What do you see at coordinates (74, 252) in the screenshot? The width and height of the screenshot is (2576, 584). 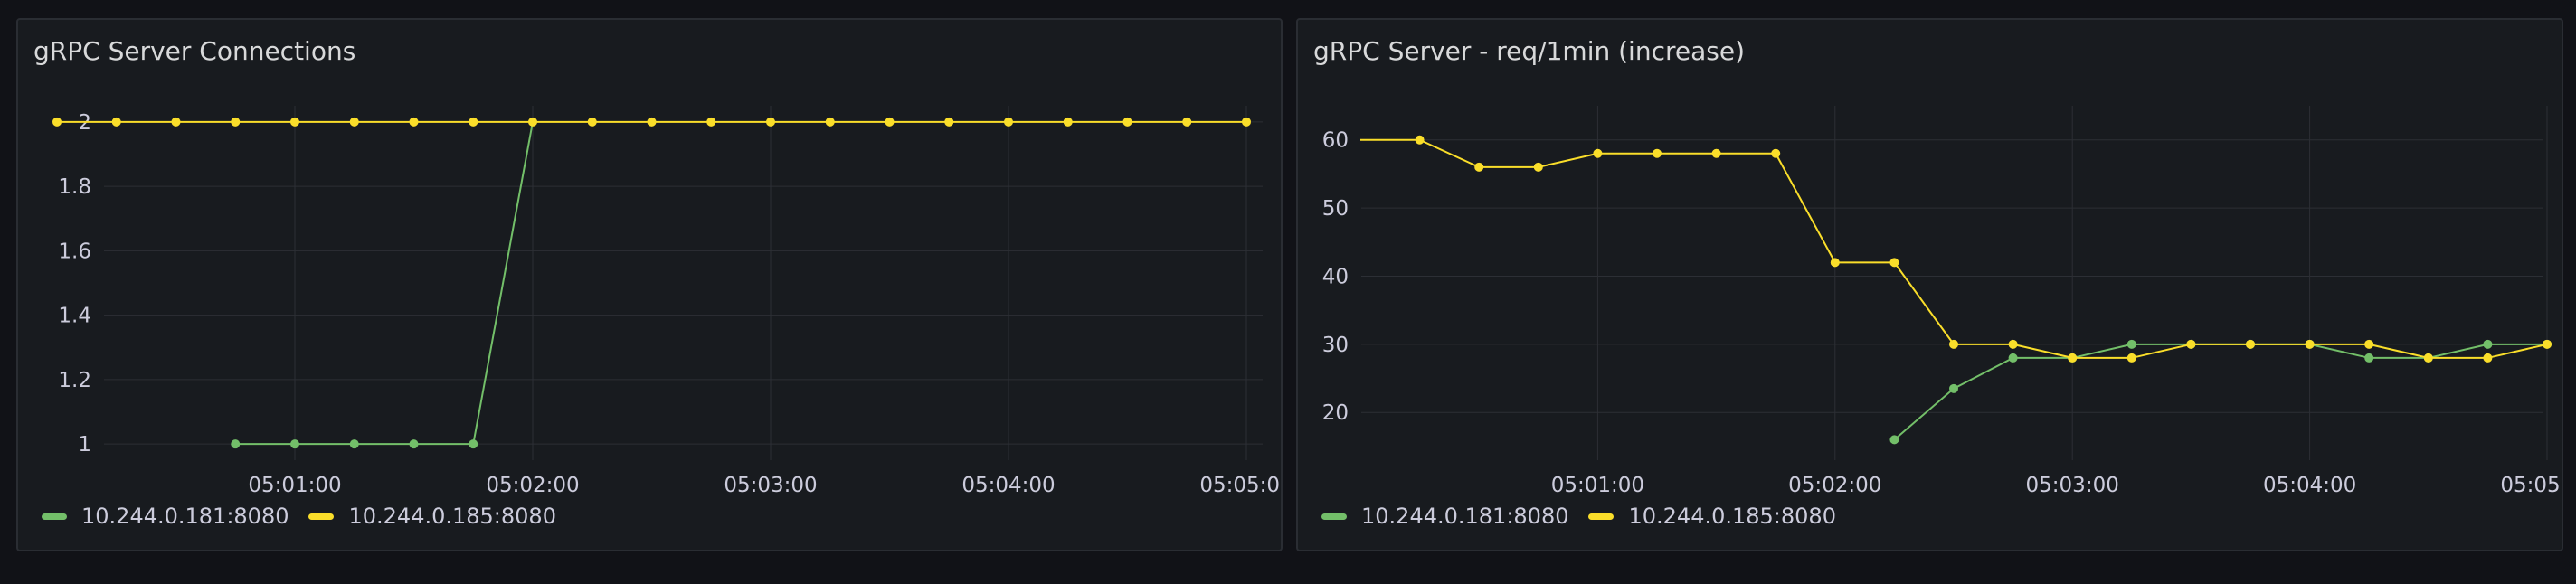 I see `y-tick-label: 1.6` at bounding box center [74, 252].